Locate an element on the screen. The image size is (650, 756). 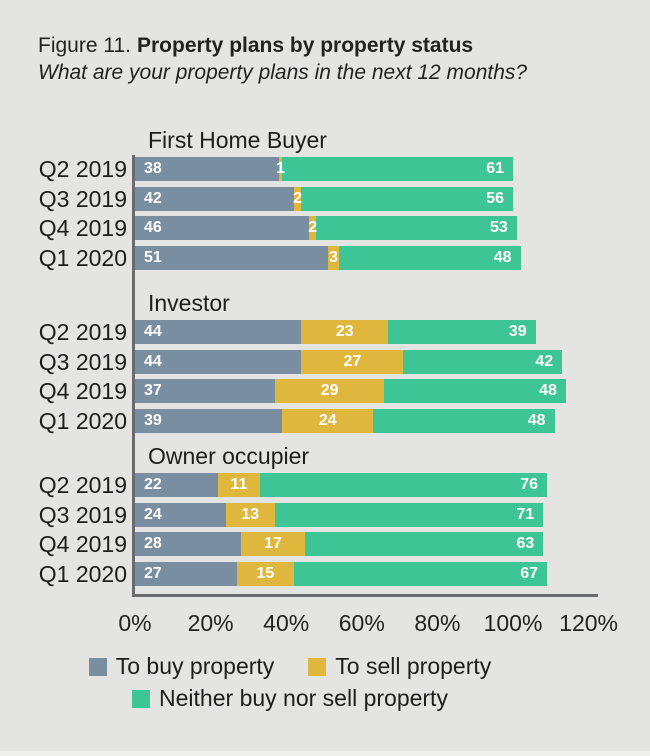
bar-value-sell: 2 is located at coordinates (313, 228).